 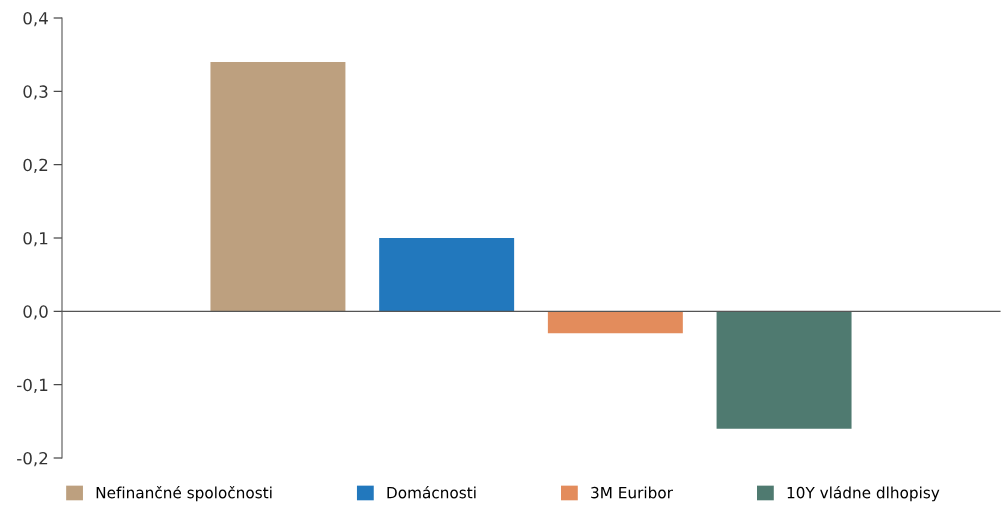 What do you see at coordinates (431, 492) in the screenshot?
I see `legend-label: Domácnosti` at bounding box center [431, 492].